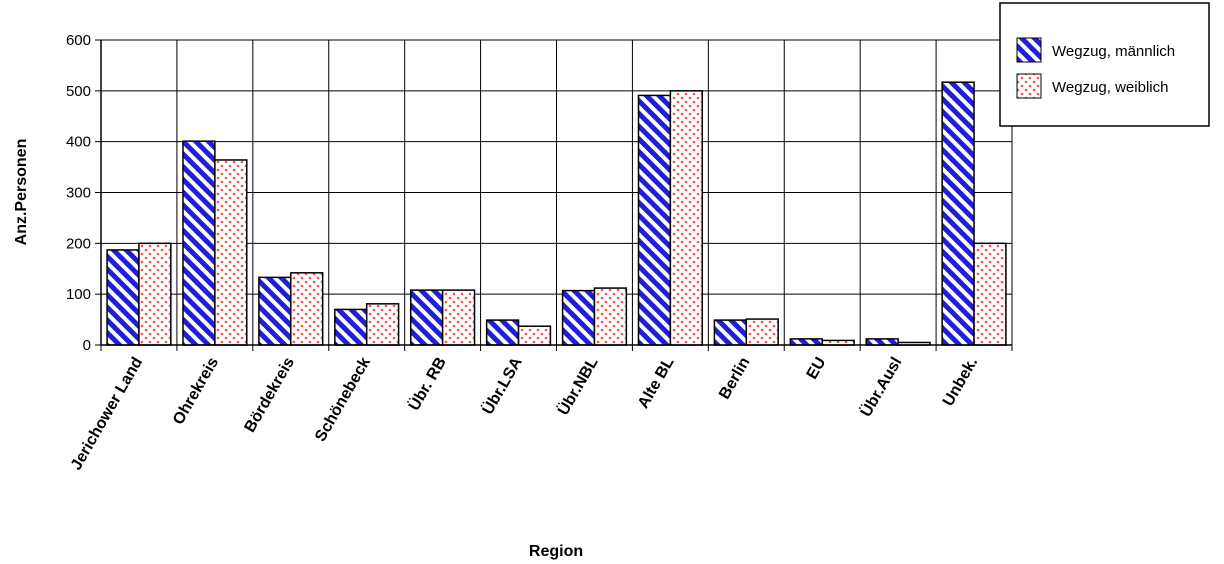 The width and height of the screenshot is (1224, 564). What do you see at coordinates (656, 382) in the screenshot?
I see `x-tick-label: Alte BL` at bounding box center [656, 382].